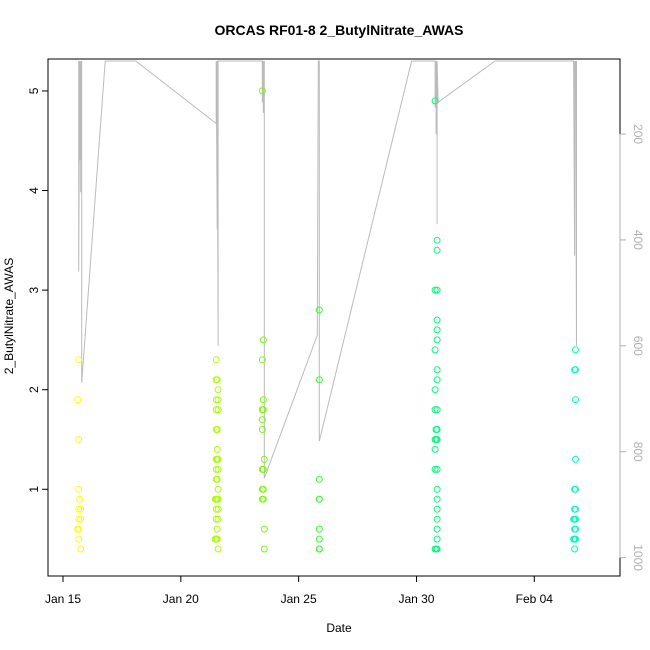 Image resolution: width=650 pixels, height=650 pixels. What do you see at coordinates (638, 346) in the screenshot?
I see `right-tick-label: 600` at bounding box center [638, 346].